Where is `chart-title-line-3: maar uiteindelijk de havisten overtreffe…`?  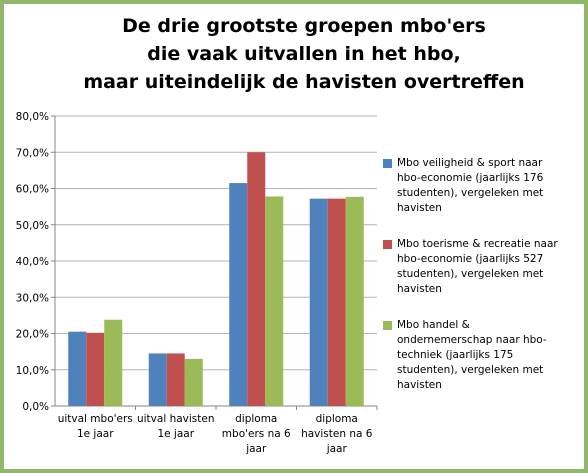
chart-title-line-3: maar uiteindelijk de havisten overtreffe… is located at coordinates (304, 82).